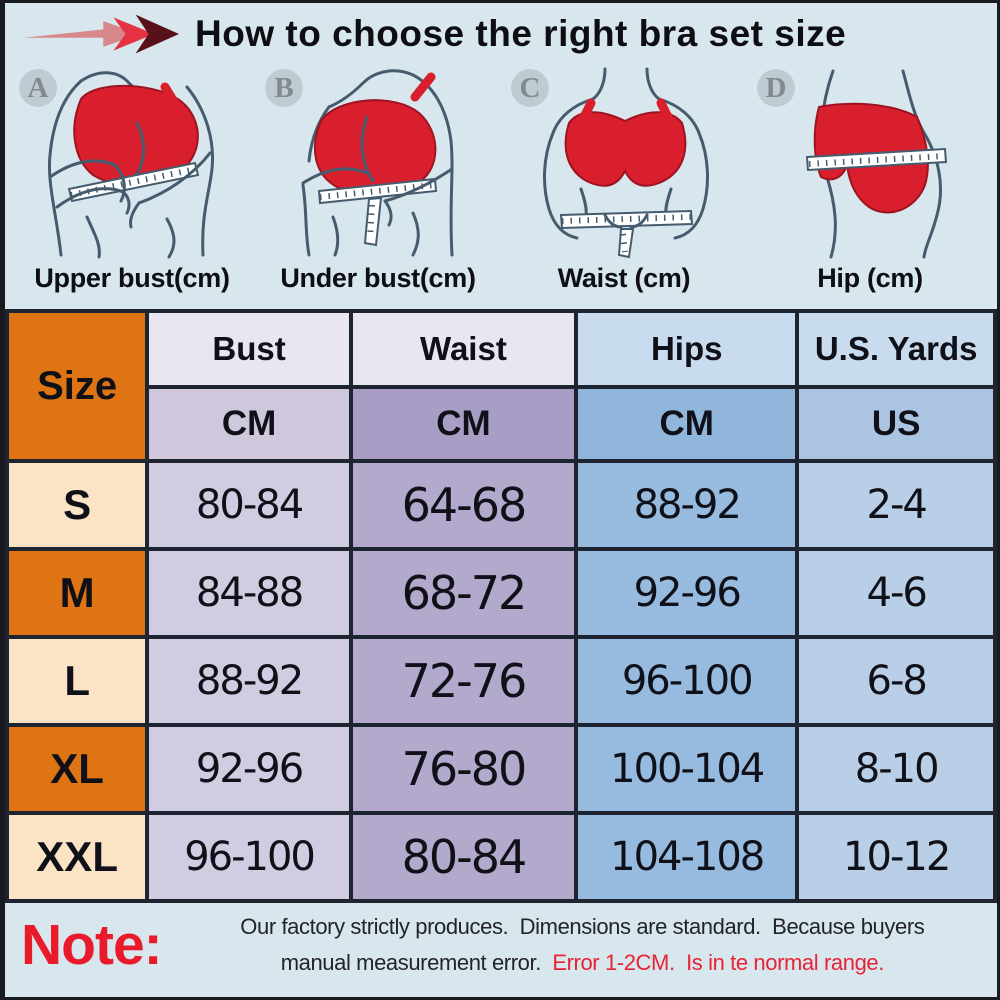 The width and height of the screenshot is (1000, 1000). Describe the element at coordinates (249, 424) in the screenshot. I see `bust-unit-header: CM` at that location.